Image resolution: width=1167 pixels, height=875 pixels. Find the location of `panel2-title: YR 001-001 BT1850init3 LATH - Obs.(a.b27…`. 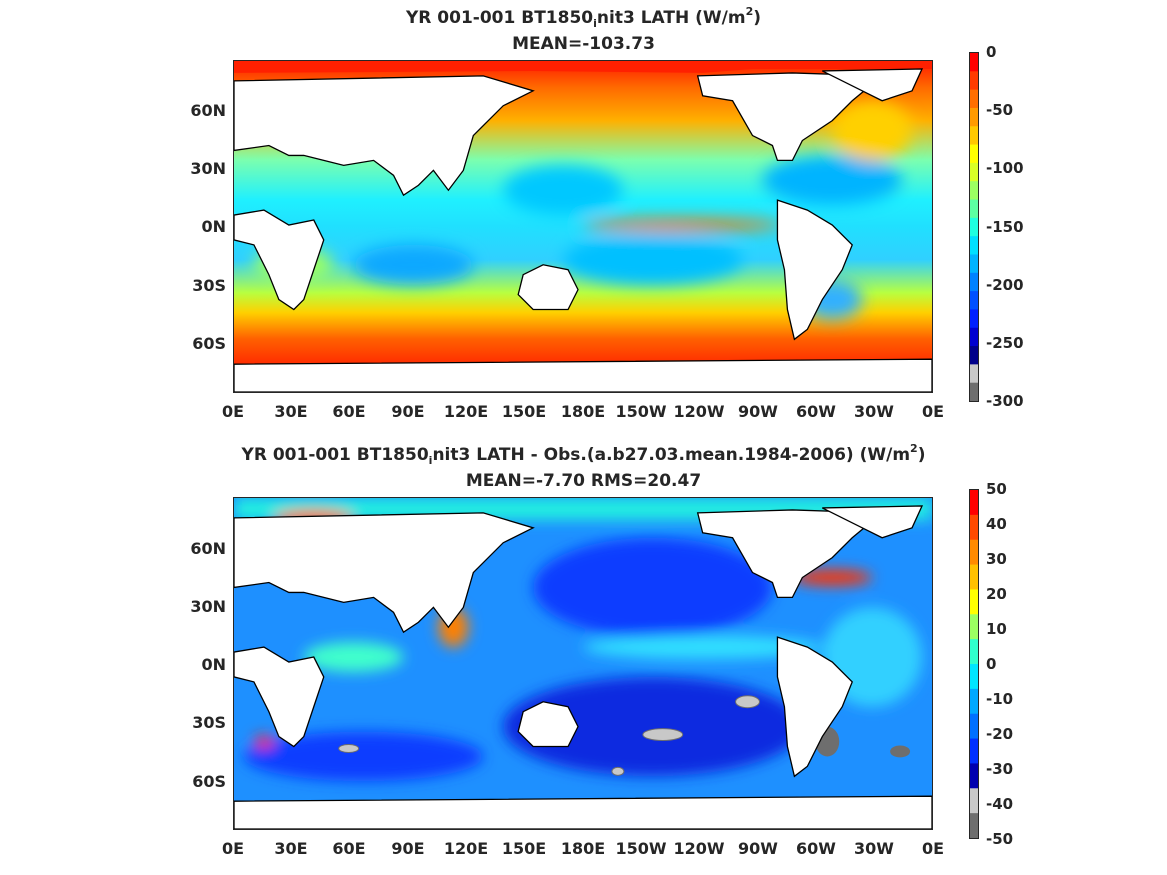

panel2-title: YR 001-001 BT1850init3 LATH - Obs.(a.b27… is located at coordinates (583, 454).